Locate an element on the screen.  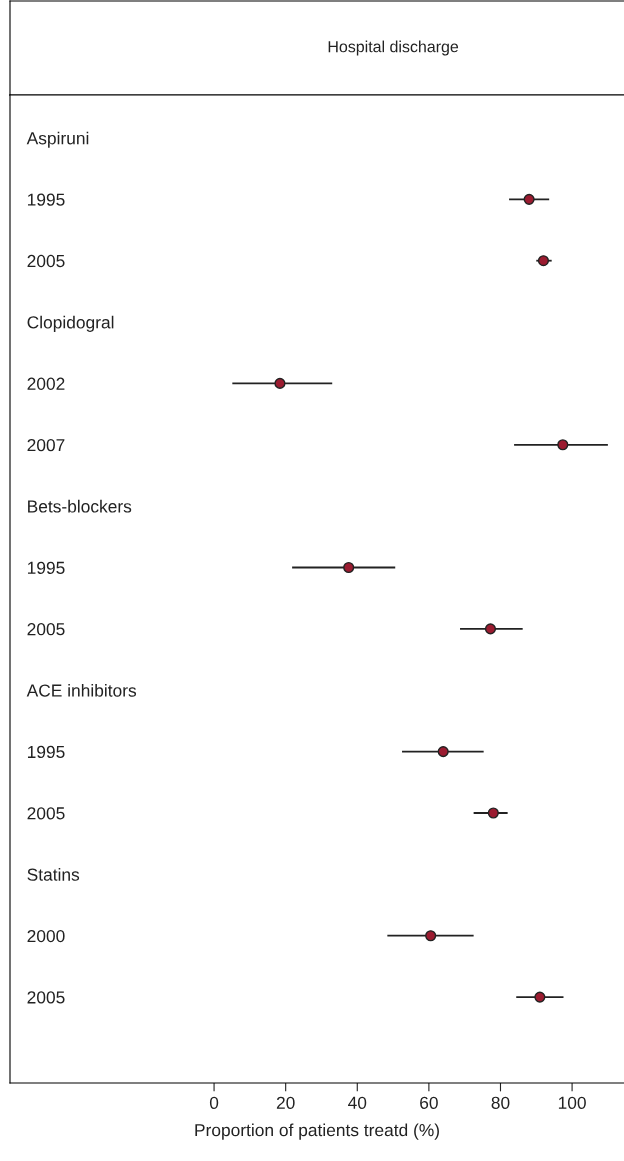
y-tick-label: ACE inhibitors is located at coordinates (81, 690).